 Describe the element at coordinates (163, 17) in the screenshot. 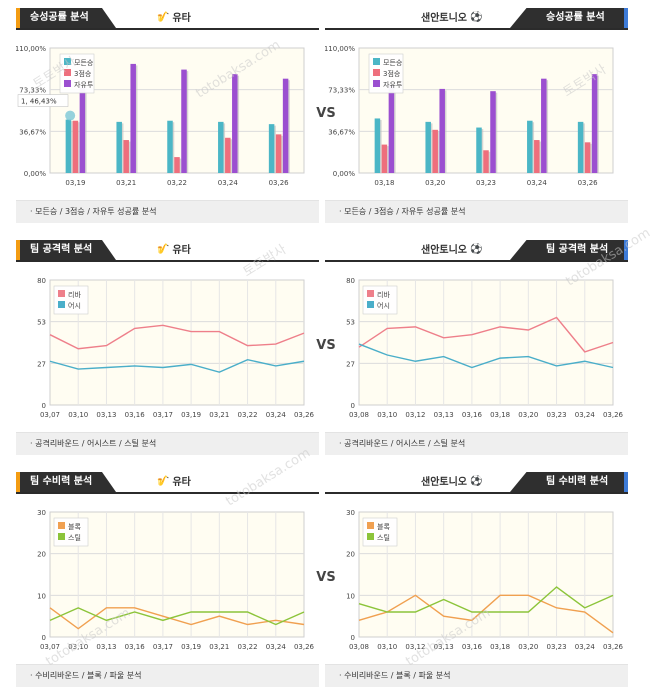

I see `jazz-logo-icon: 🎷` at that location.